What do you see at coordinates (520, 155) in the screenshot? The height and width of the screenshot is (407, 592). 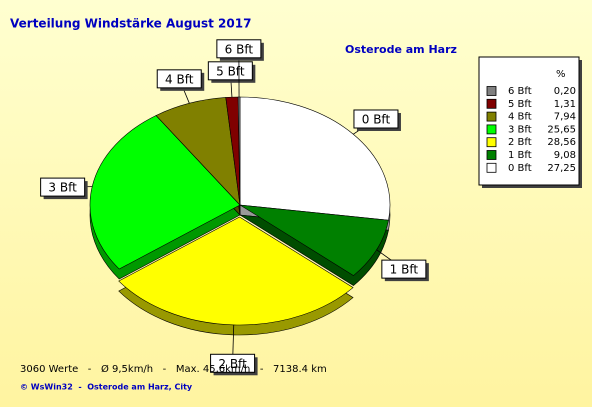 I see `legend-label: 1 Bft` at bounding box center [520, 155].